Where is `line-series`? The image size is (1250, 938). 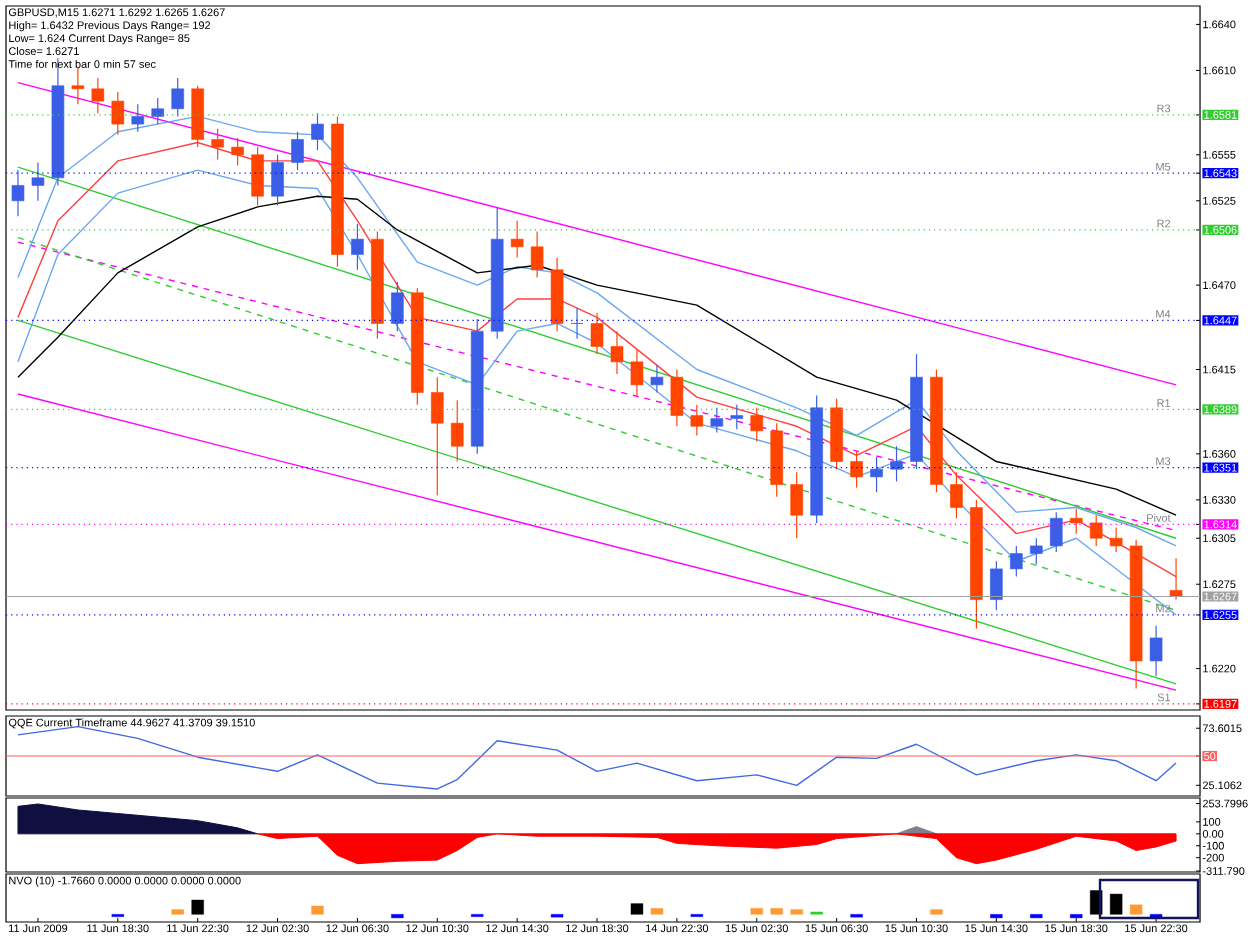
line-series is located at coordinates (597, 757).